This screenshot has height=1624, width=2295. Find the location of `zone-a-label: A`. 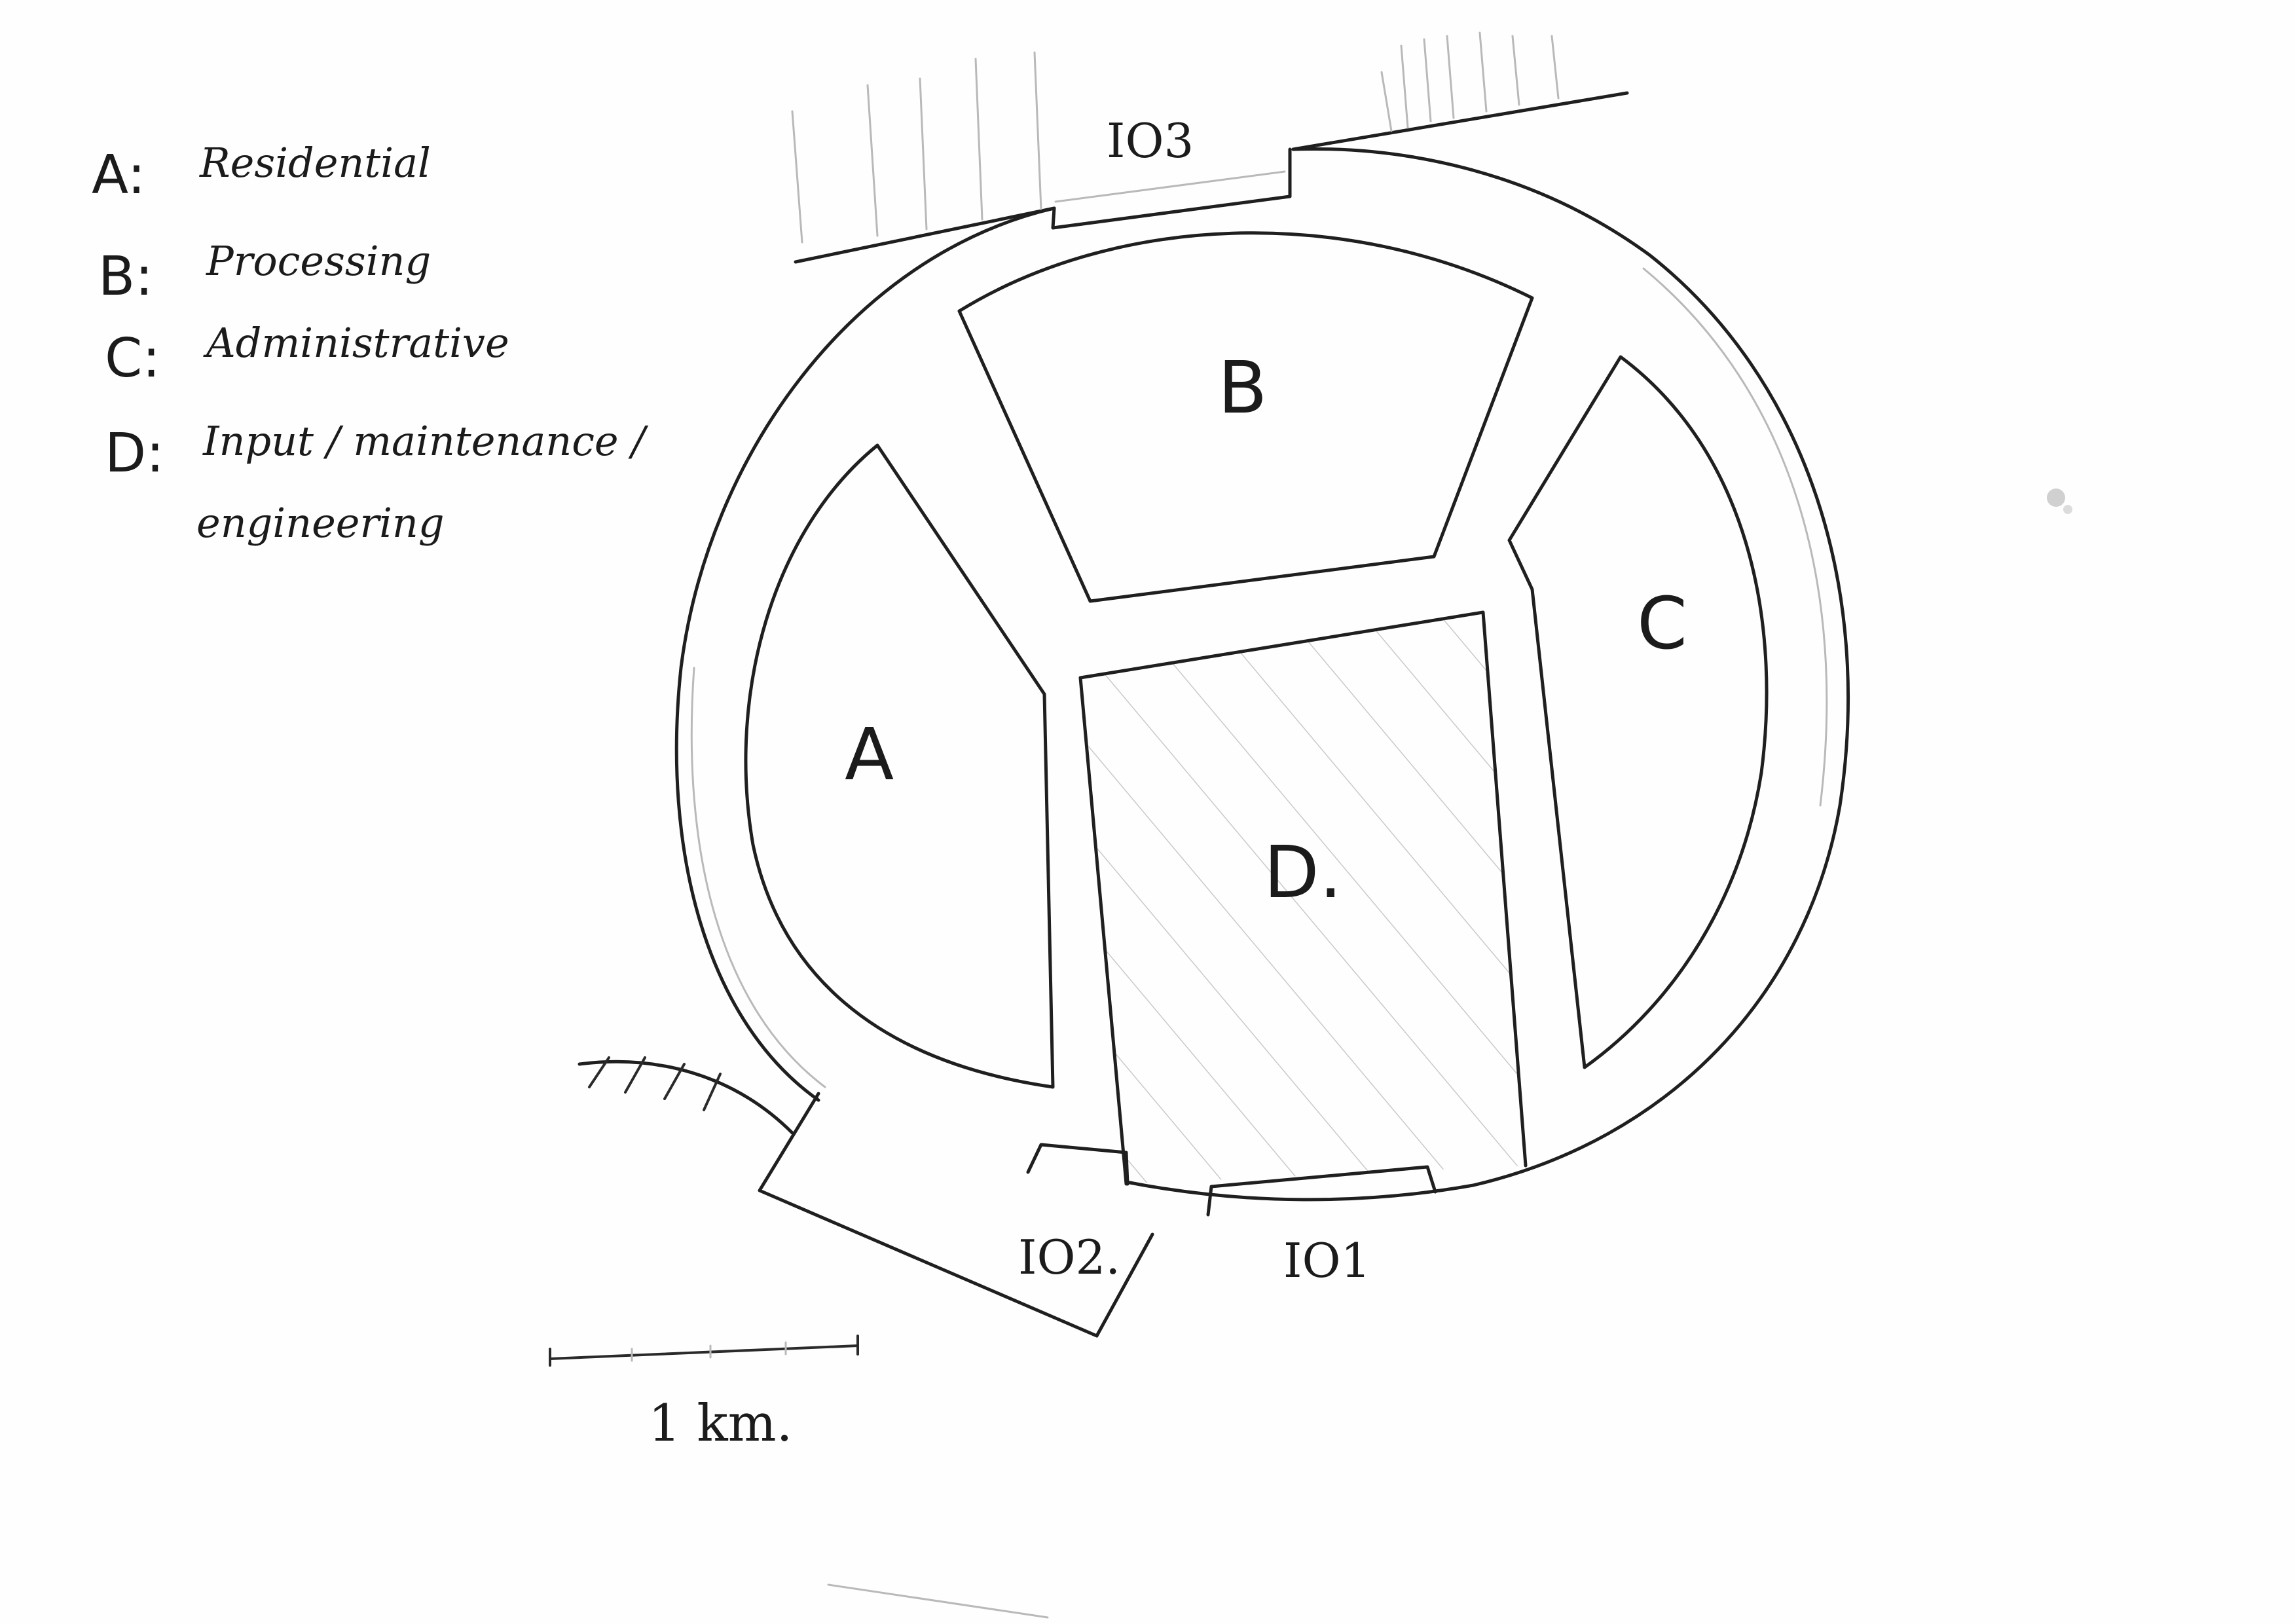

zone-a-label: A is located at coordinates (869, 754).